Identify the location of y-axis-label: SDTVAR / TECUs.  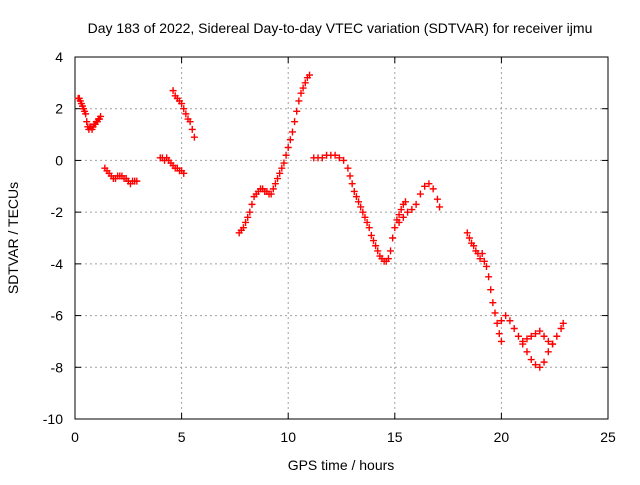
(13, 238).